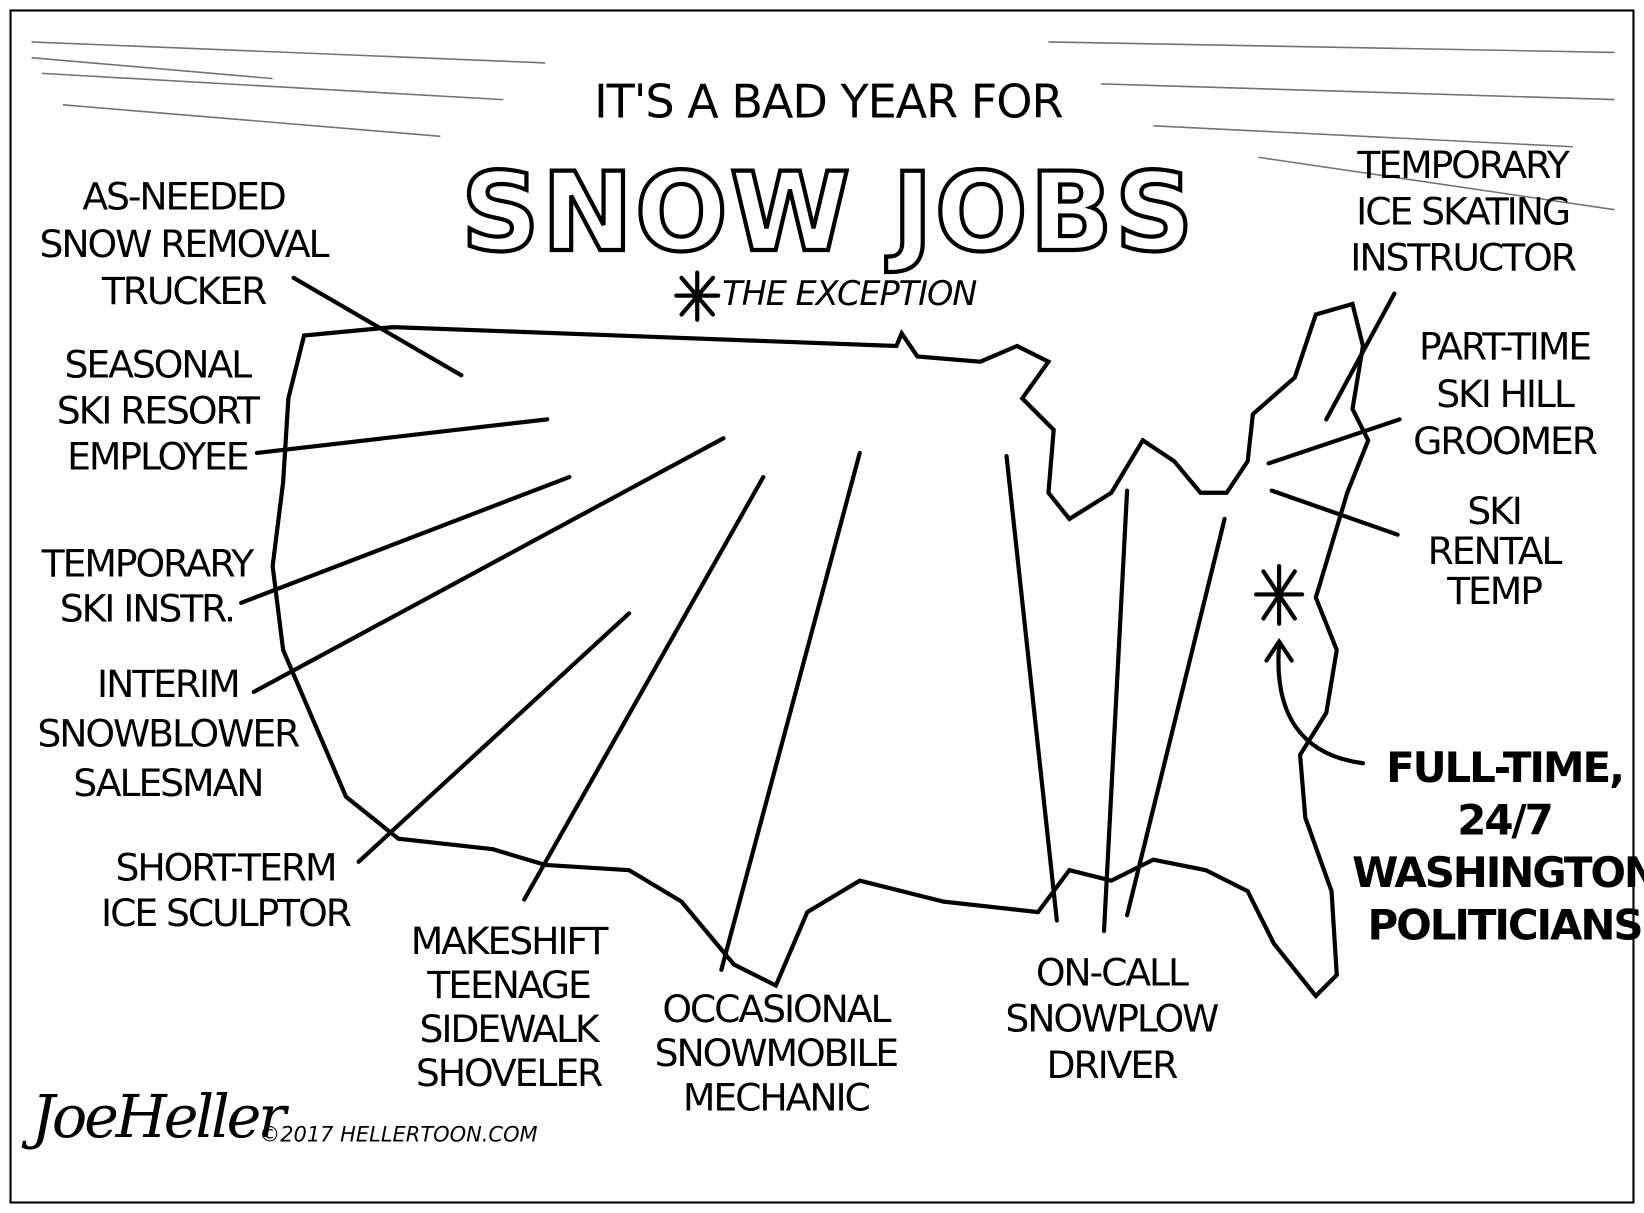  Describe the element at coordinates (156, 1117) in the screenshot. I see `signature: JoeHeller` at that location.